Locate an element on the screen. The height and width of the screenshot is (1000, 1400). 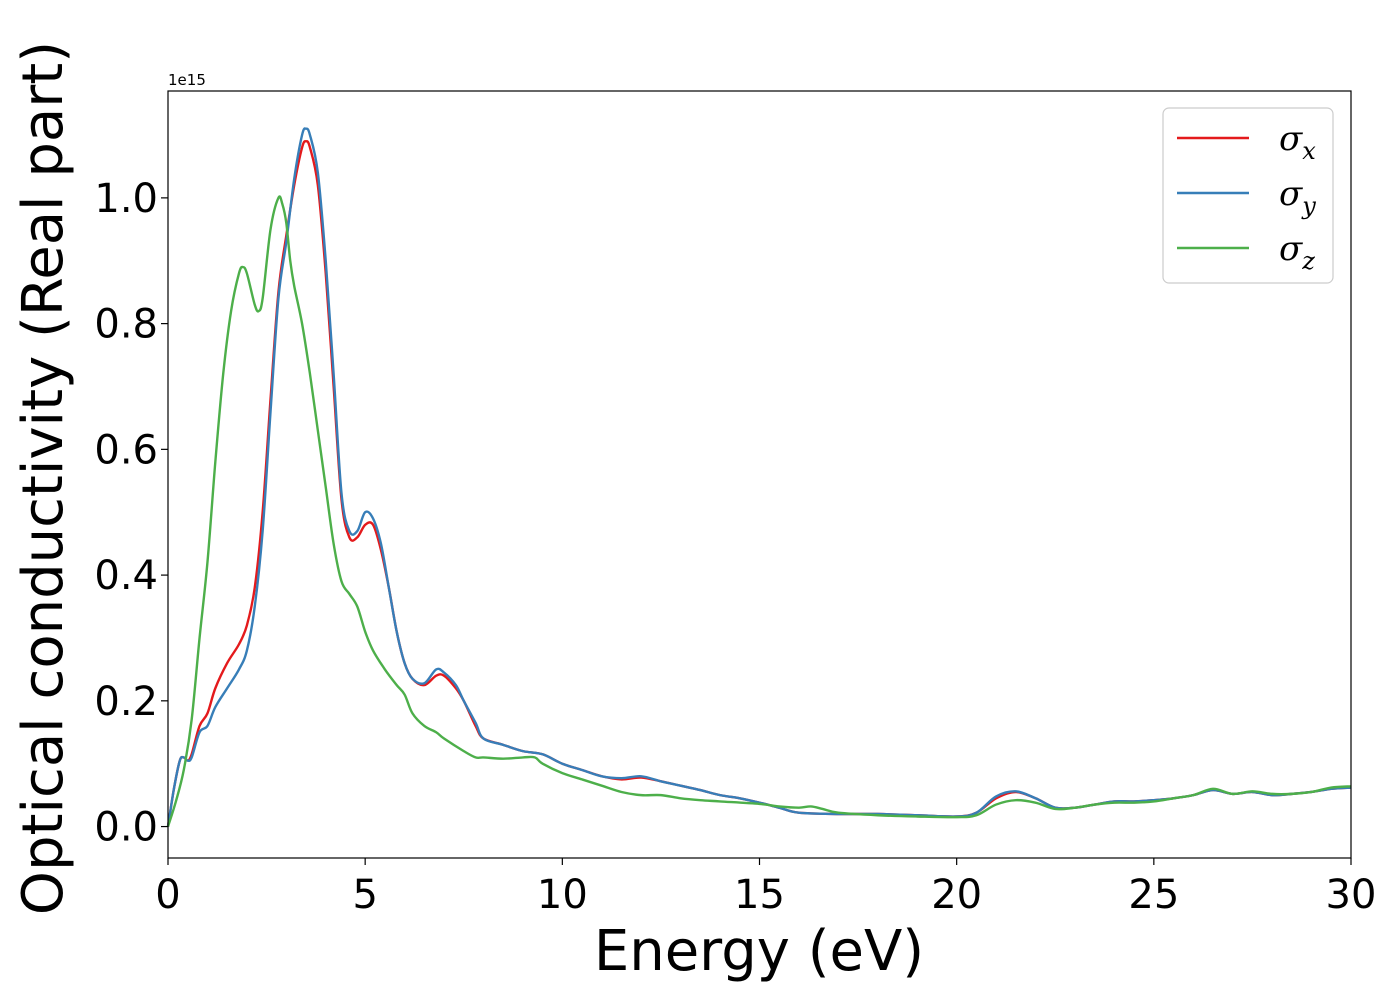
y-tick-label: 1.0 is located at coordinates (126, 199).